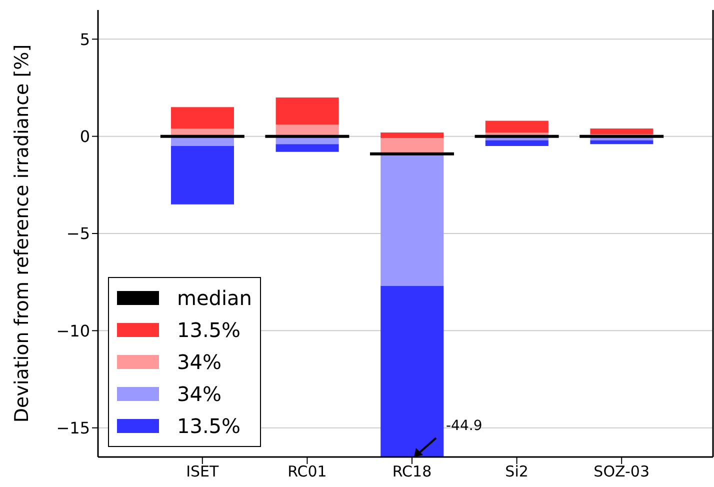 The width and height of the screenshot is (714, 487). What do you see at coordinates (85, 136) in the screenshot?
I see `y-tick-label: 0` at bounding box center [85, 136].